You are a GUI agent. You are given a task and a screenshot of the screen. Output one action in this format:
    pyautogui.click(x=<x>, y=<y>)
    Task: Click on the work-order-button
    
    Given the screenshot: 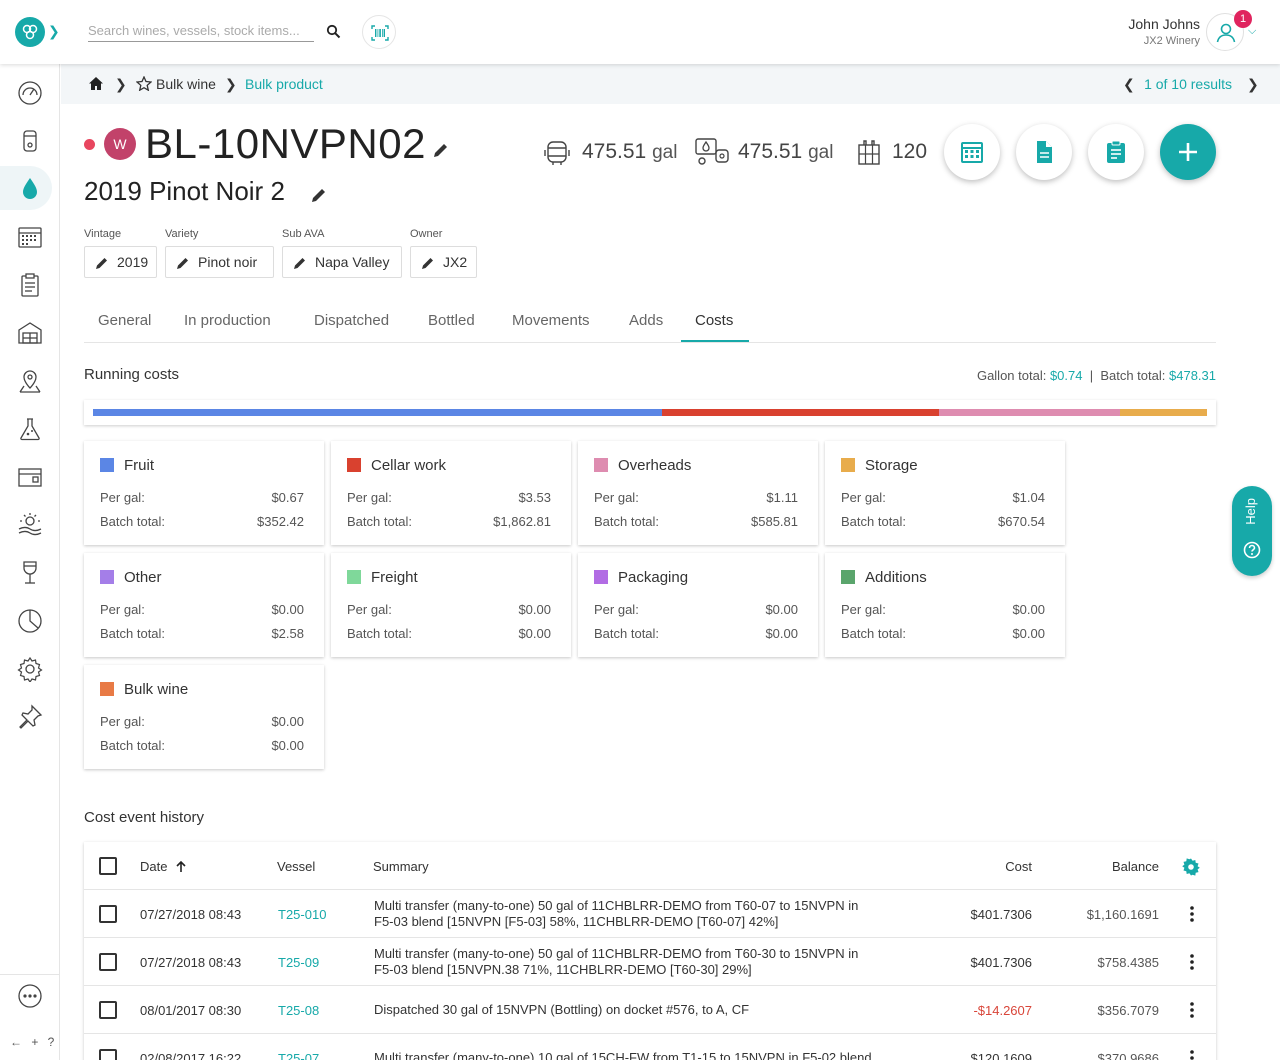 What is the action you would take?
    pyautogui.click(x=1116, y=152)
    